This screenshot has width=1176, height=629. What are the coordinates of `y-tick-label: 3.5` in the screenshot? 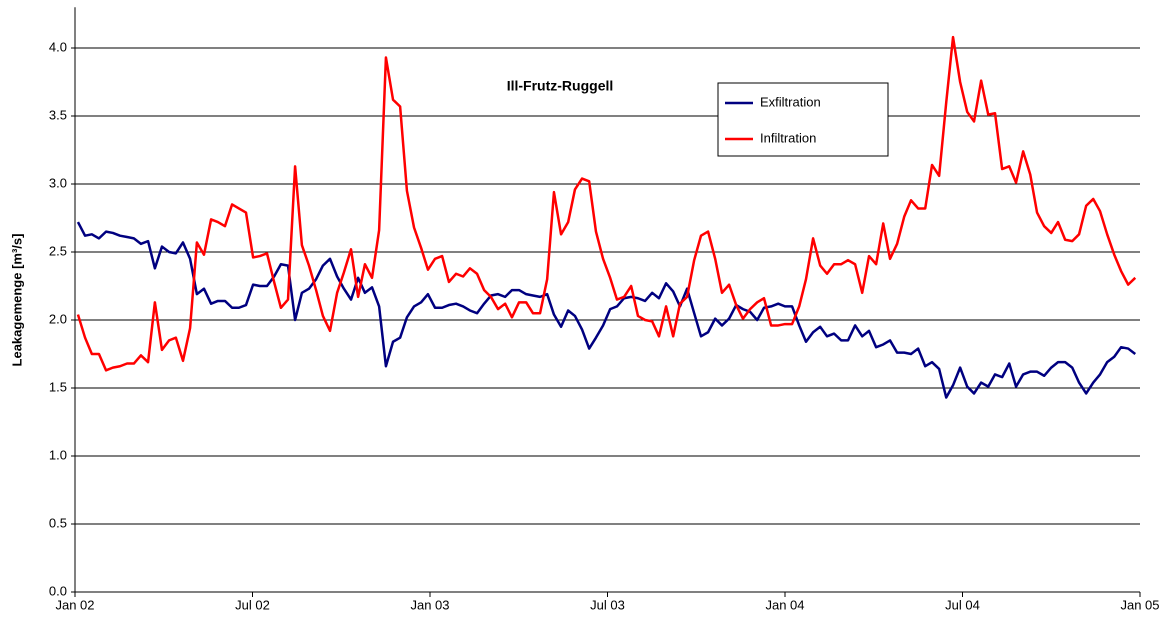 It's located at (58, 114).